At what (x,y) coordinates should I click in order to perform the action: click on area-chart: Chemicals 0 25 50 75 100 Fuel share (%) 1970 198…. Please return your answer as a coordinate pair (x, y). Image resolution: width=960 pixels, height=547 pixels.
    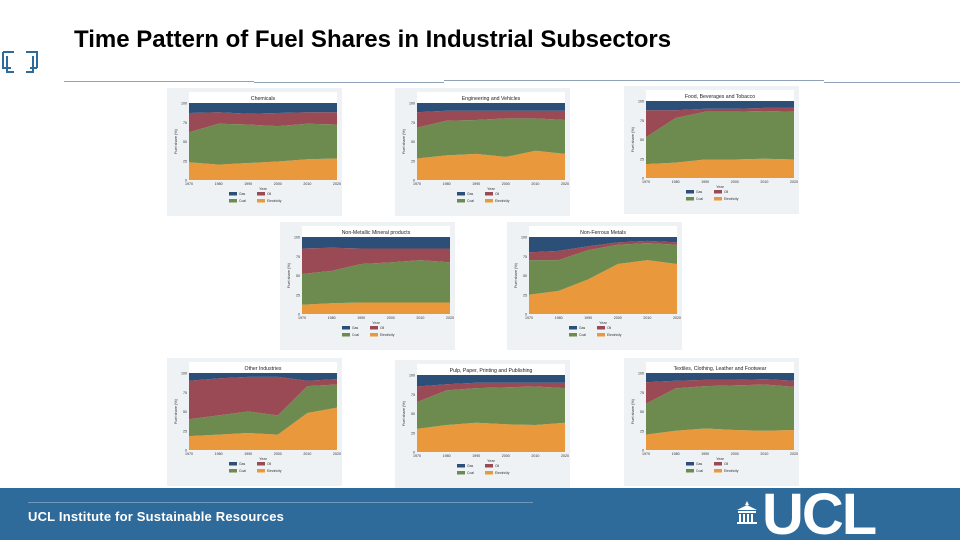
    Looking at the image, I should click on (257, 147).